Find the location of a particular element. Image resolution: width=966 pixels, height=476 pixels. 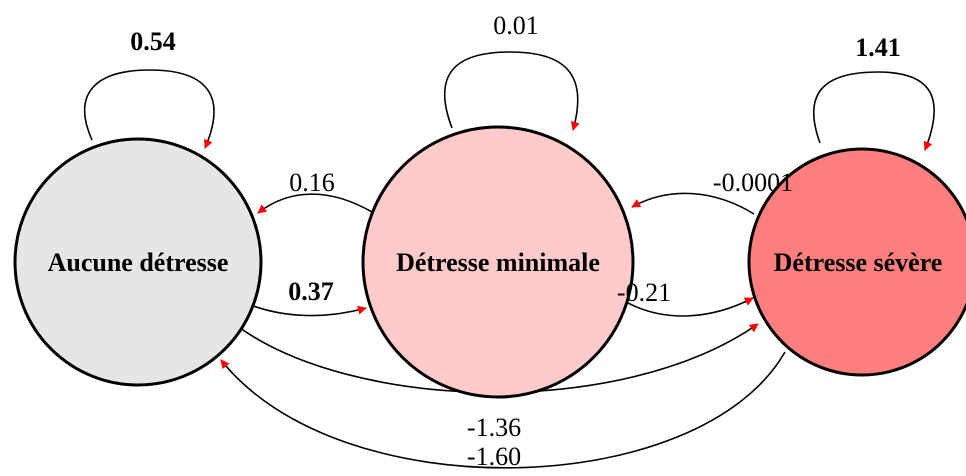

edge-label-none-to-minimal: 0.37 is located at coordinates (311, 291).